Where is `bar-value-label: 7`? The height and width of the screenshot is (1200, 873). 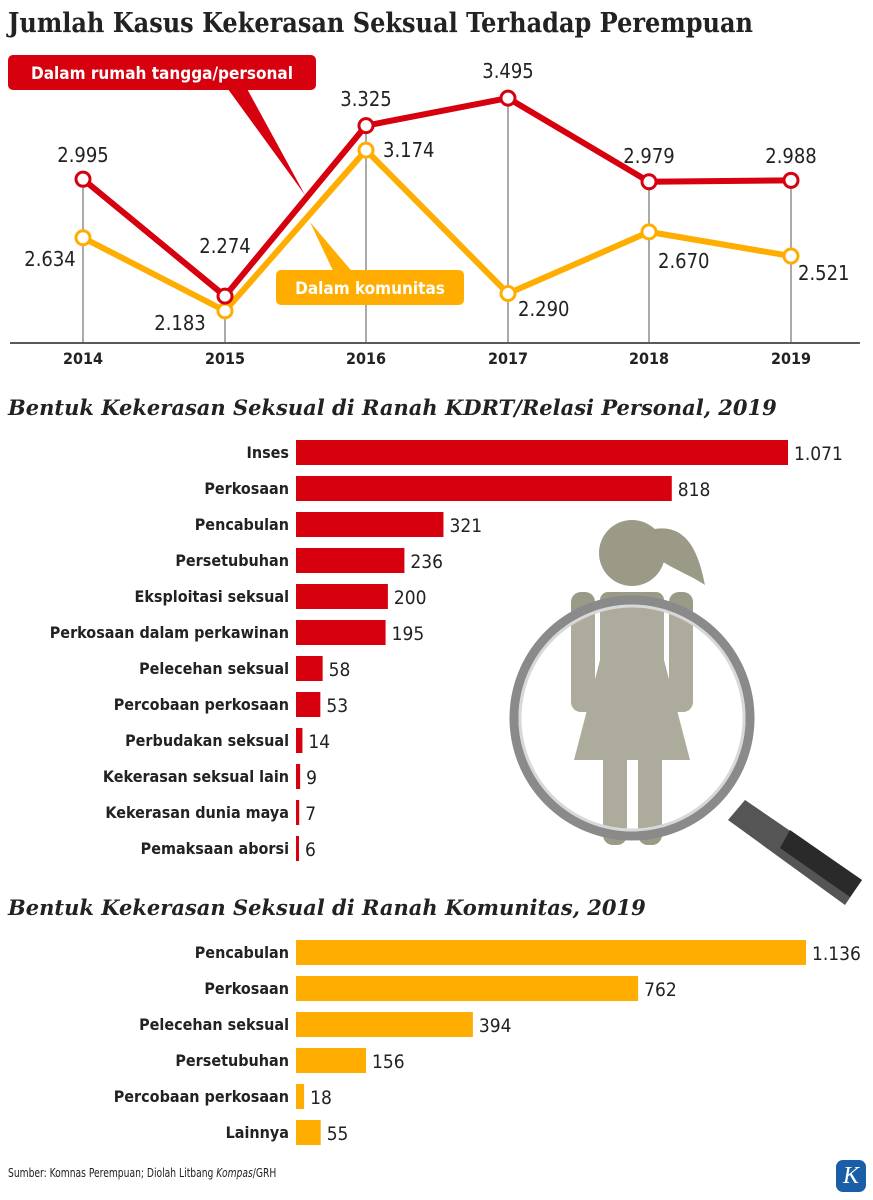
bar-value-label: 7 is located at coordinates (310, 814).